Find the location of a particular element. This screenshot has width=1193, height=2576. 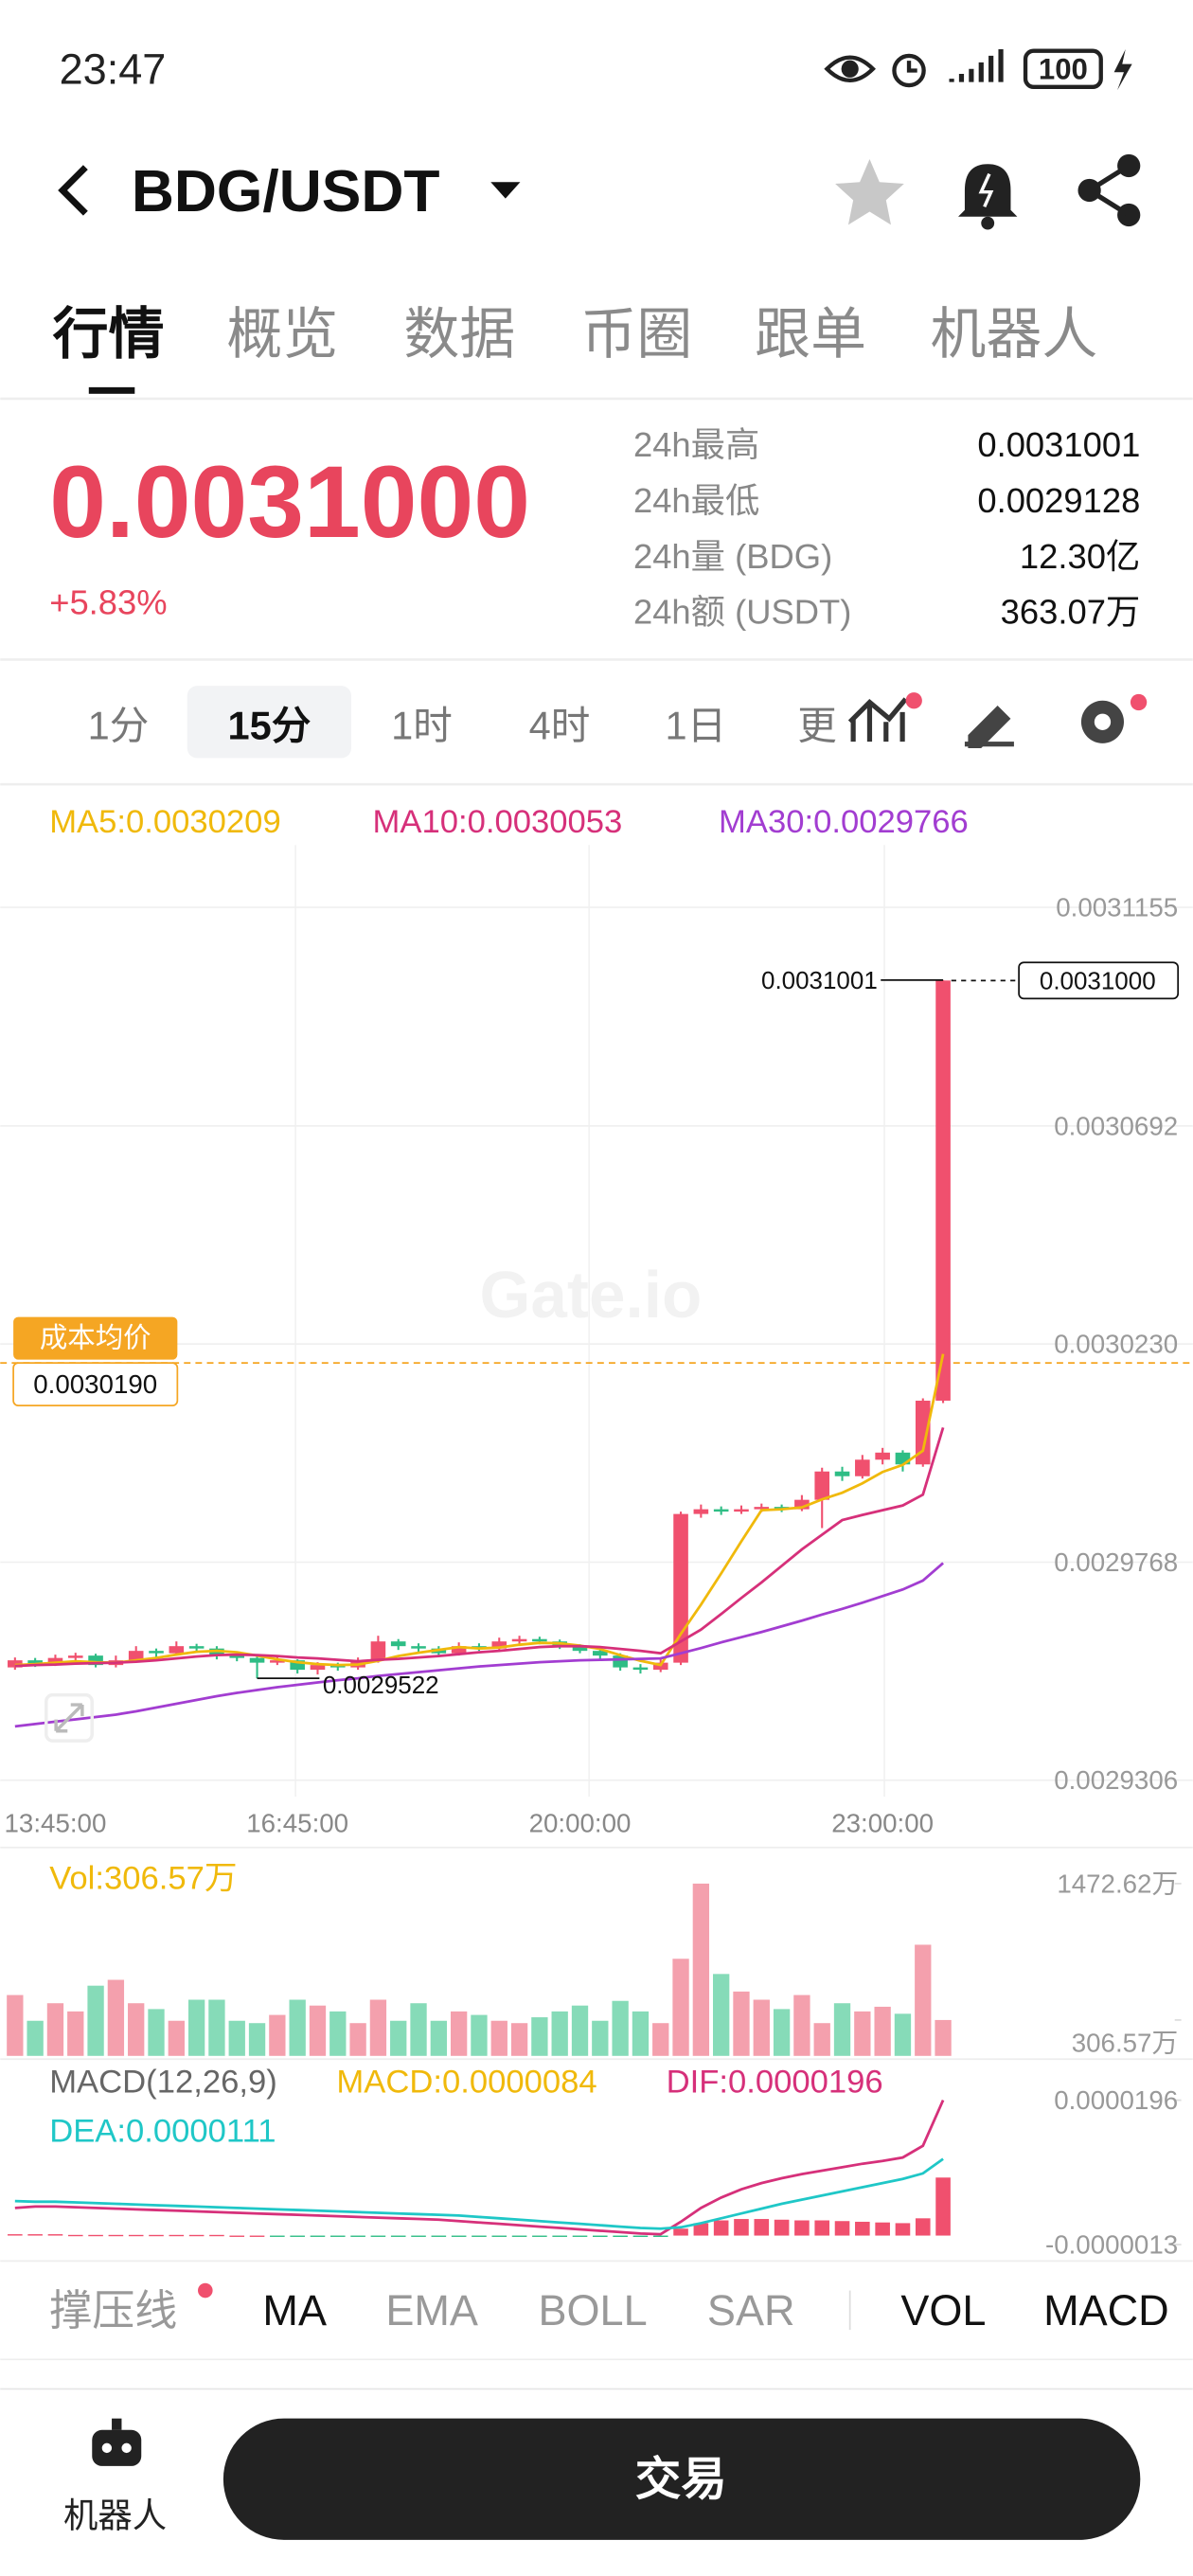

stat-label: 24h最高 is located at coordinates (696, 444).